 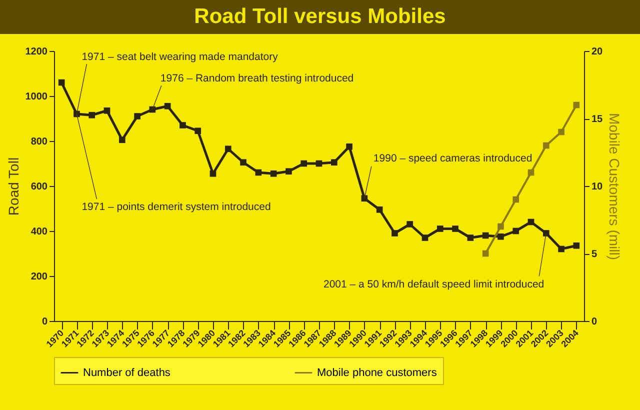 I want to click on y-tick-label: 400, so click(x=39, y=232).